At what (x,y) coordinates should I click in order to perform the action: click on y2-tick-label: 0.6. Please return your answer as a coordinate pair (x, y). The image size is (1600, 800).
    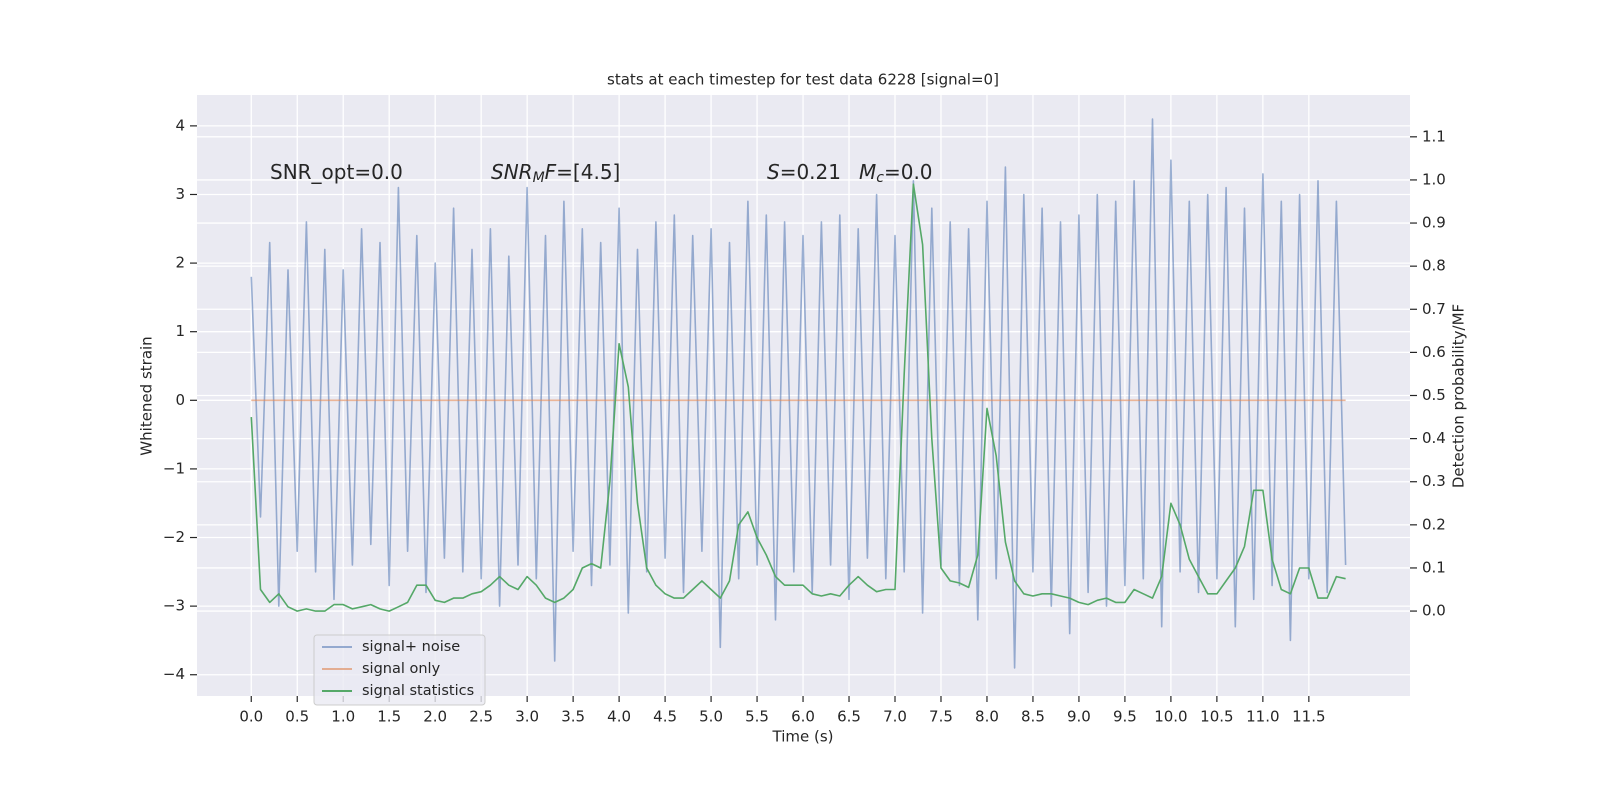
    Looking at the image, I should click on (1434, 352).